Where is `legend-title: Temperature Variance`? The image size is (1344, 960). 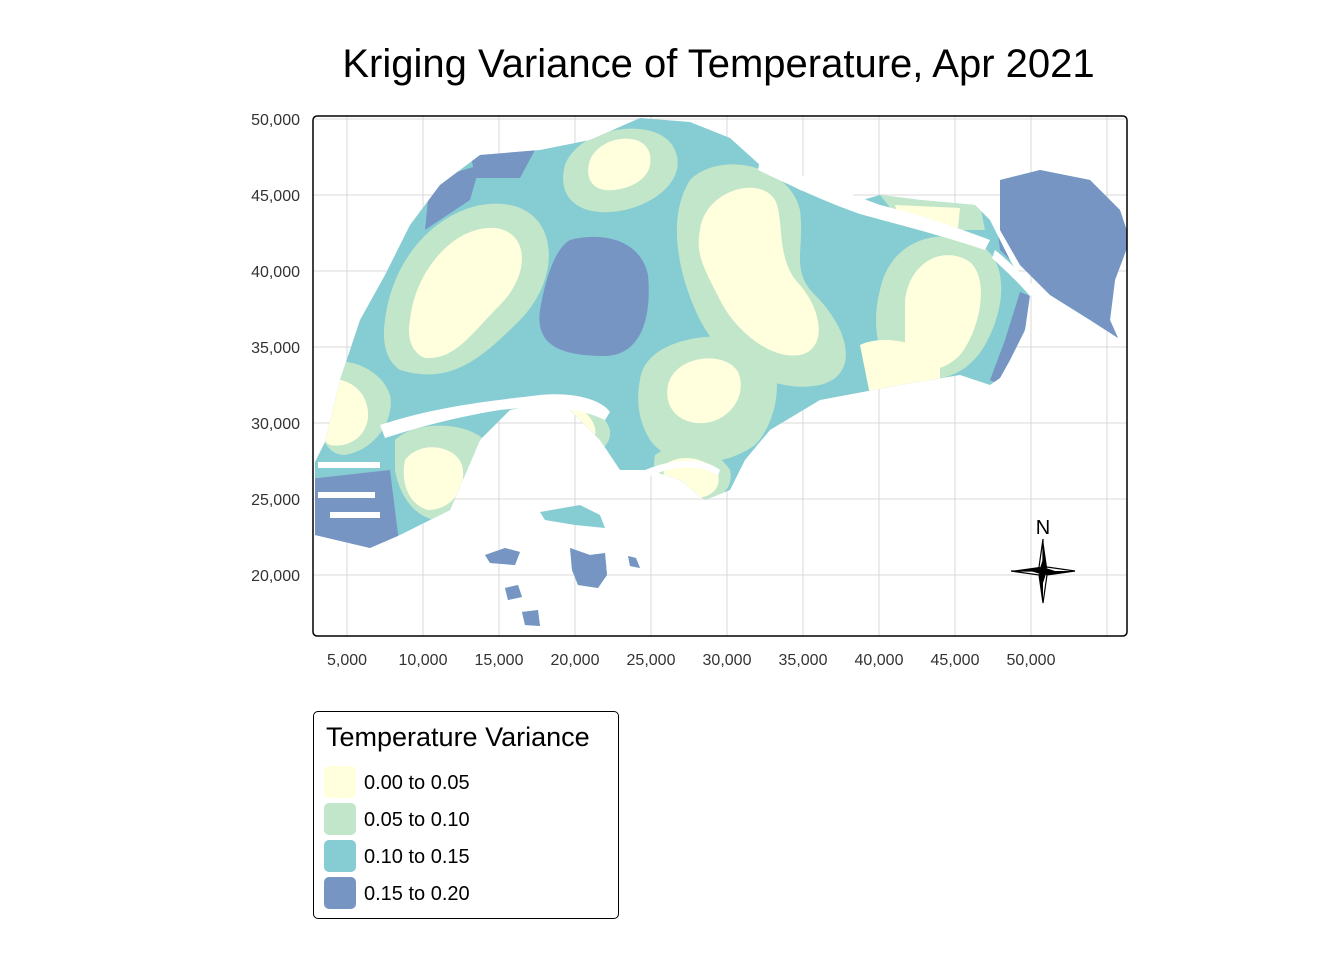 legend-title: Temperature Variance is located at coordinates (458, 737).